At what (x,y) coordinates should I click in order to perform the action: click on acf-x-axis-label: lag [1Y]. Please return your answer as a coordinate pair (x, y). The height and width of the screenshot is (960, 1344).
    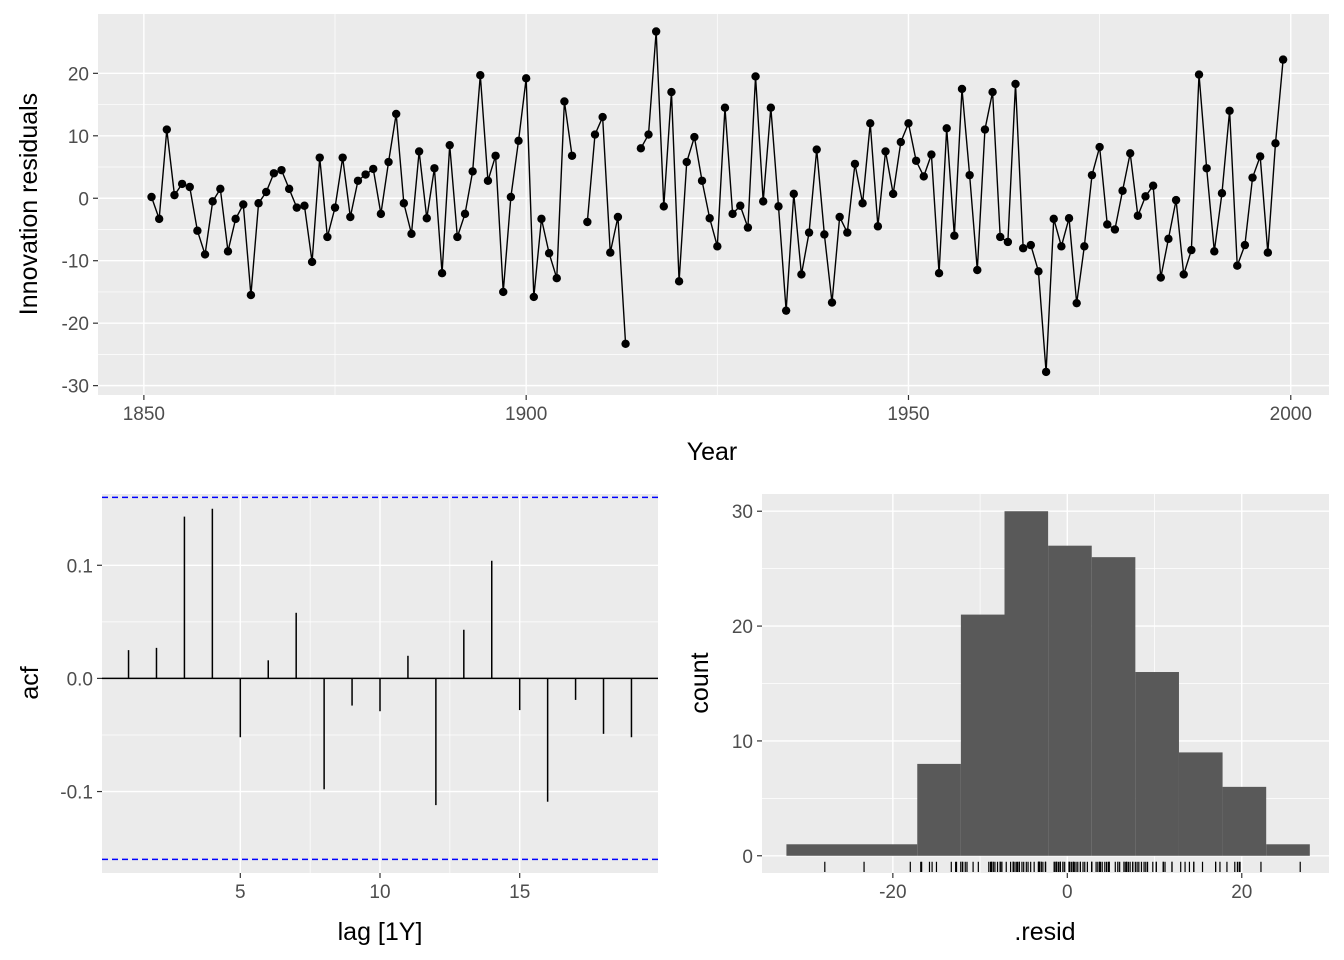
    Looking at the image, I should click on (380, 932).